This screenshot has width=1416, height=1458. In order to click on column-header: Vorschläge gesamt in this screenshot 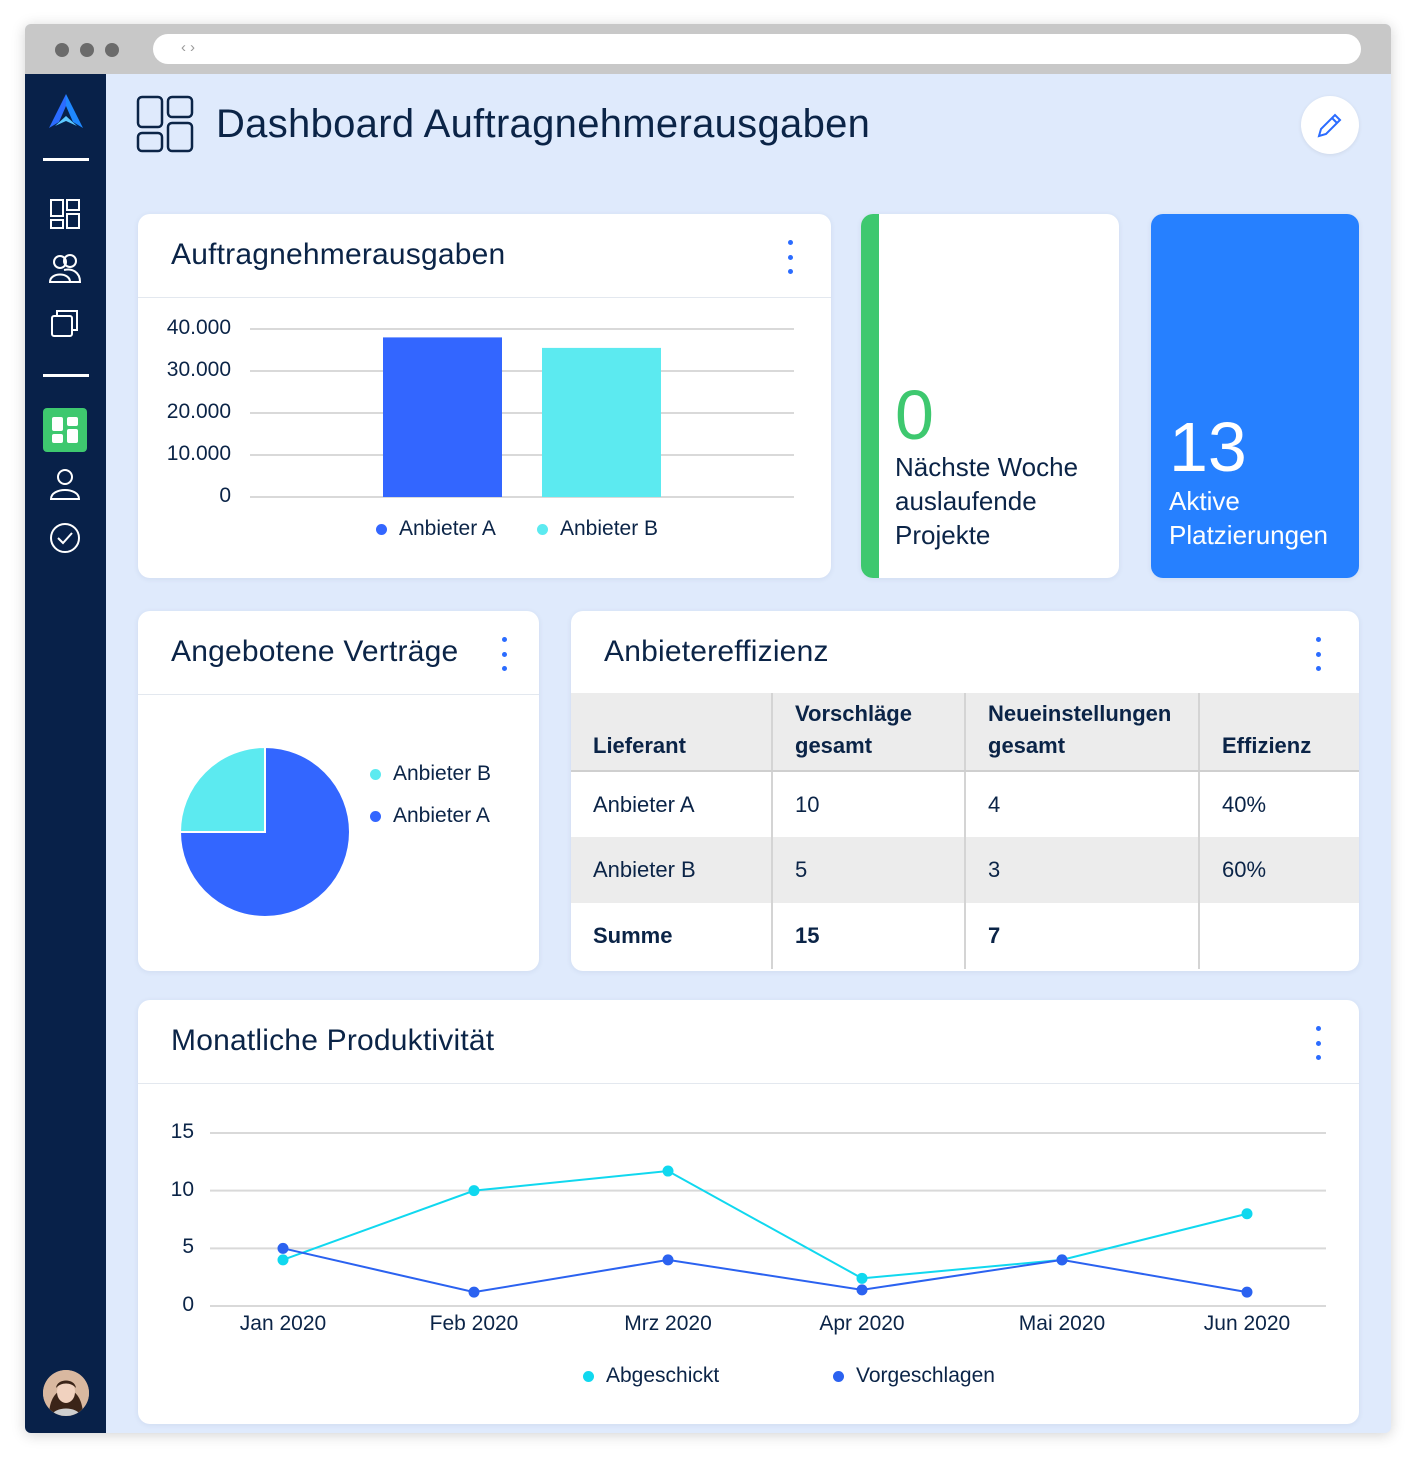, I will do `click(868, 732)`.